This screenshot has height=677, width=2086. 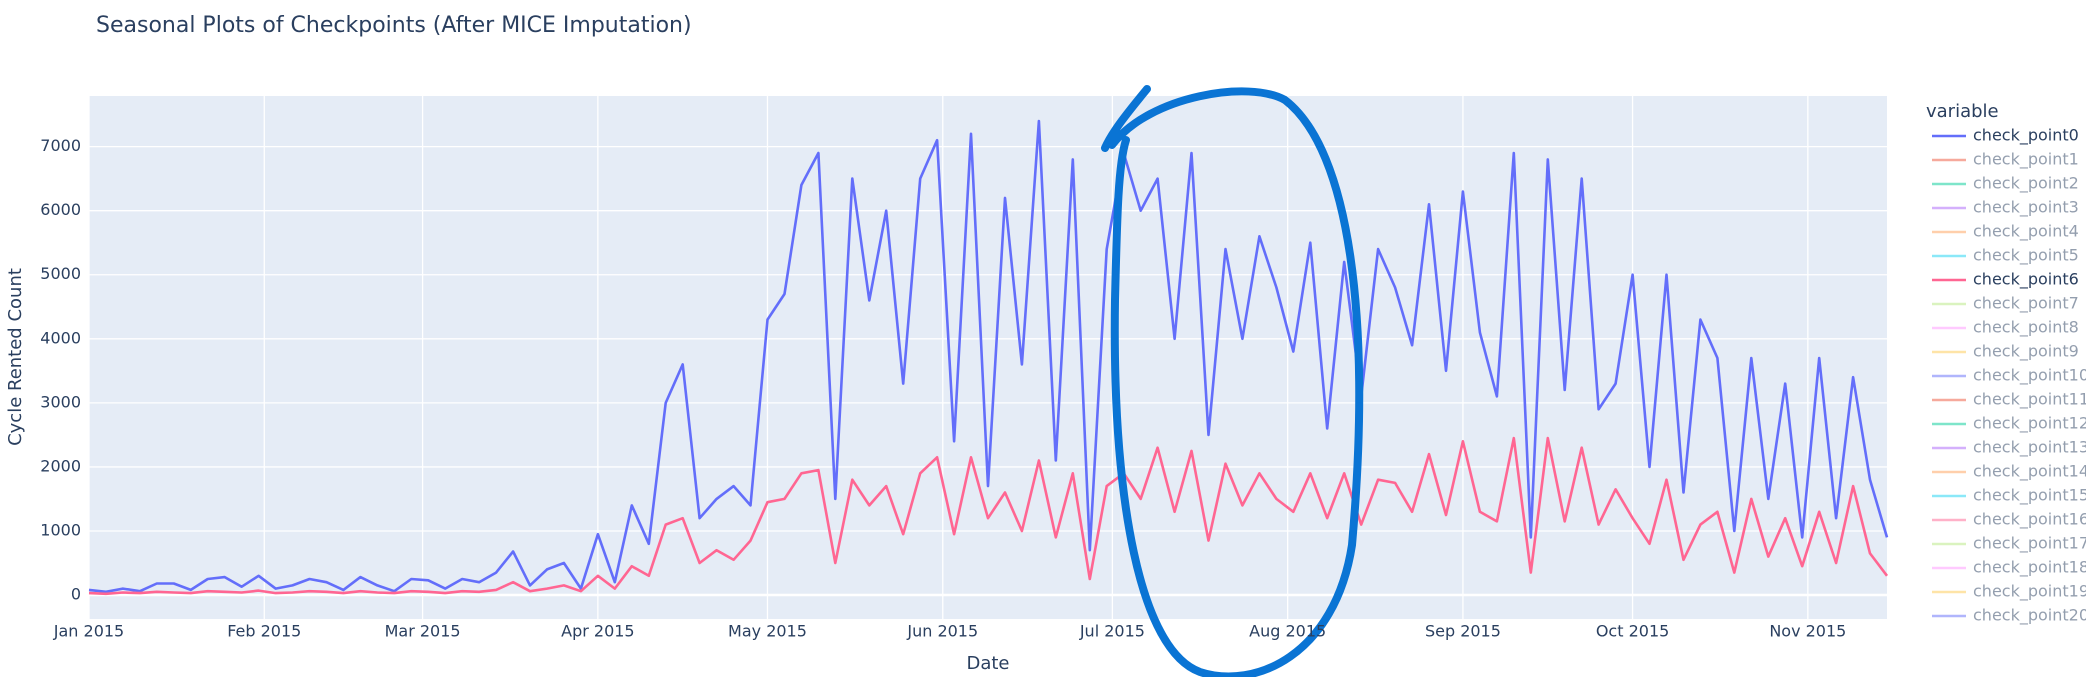 What do you see at coordinates (597, 631) in the screenshot?
I see `x-tick-label: Apr 2015` at bounding box center [597, 631].